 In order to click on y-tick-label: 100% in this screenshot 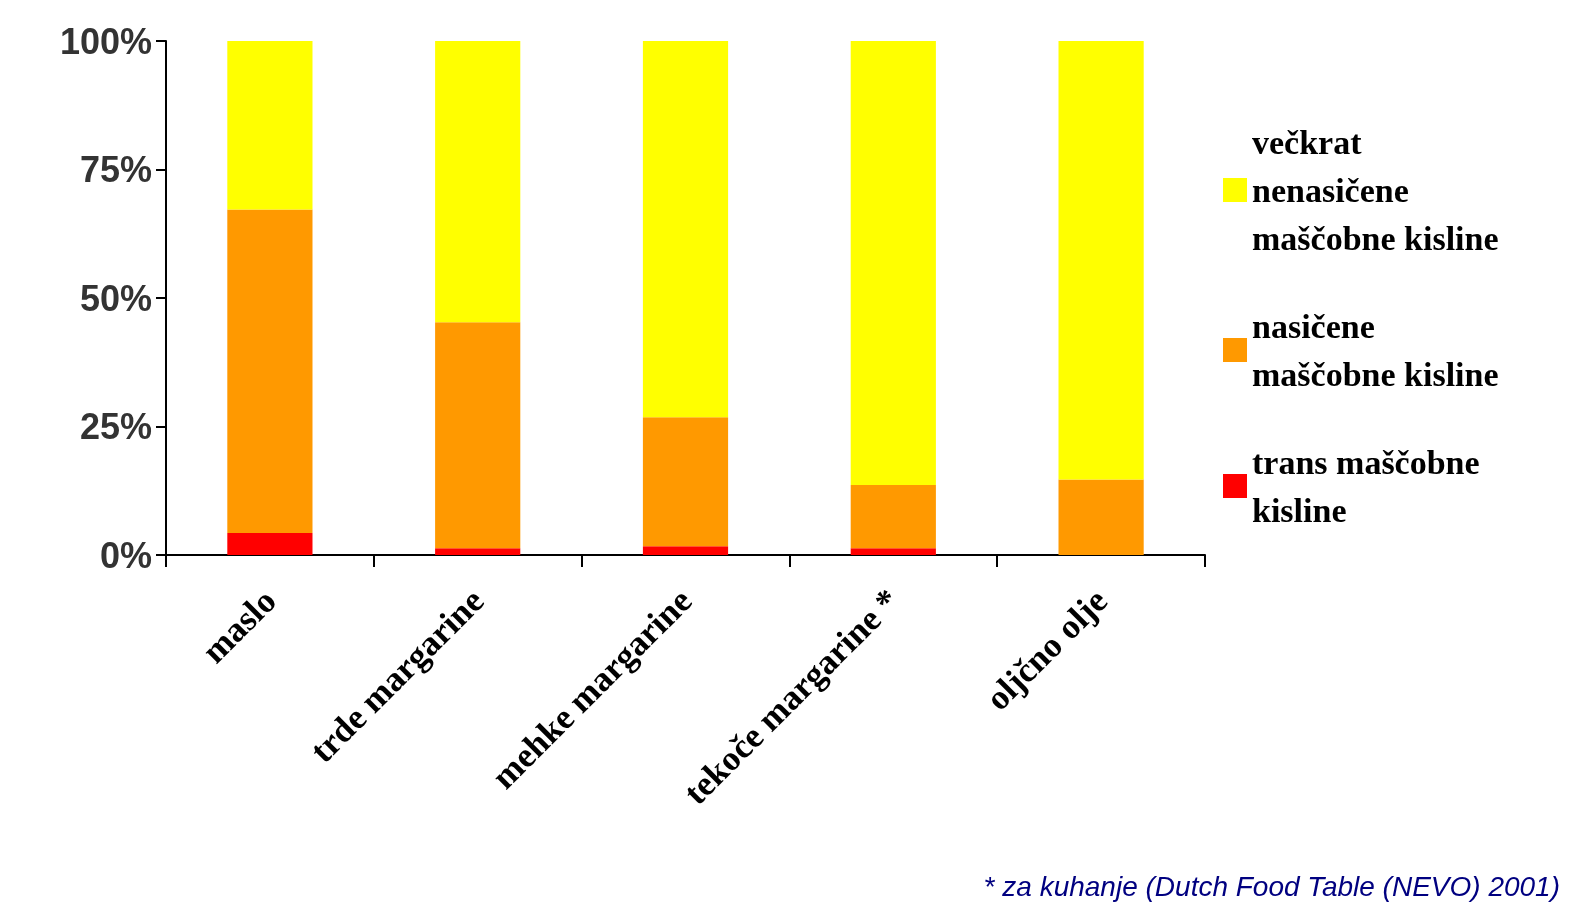, I will do `click(105, 41)`.